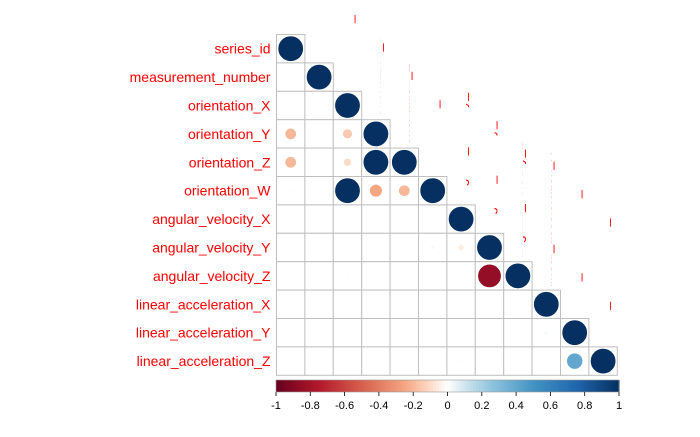 This screenshot has height=437, width=700. I want to click on row-label: angular_velocity_Z, so click(212, 276).